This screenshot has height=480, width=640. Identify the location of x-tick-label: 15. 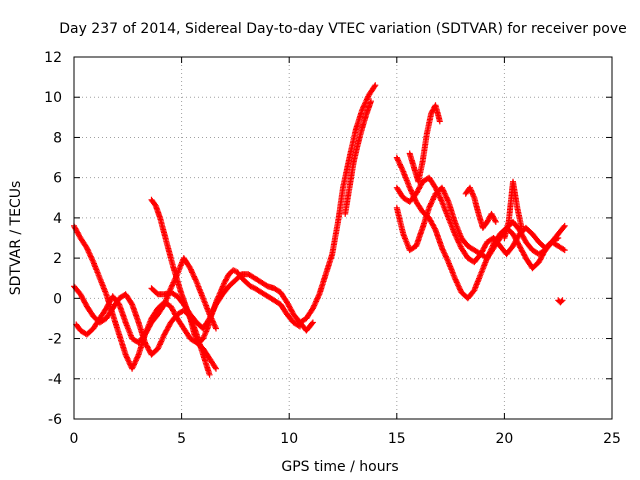
(397, 439).